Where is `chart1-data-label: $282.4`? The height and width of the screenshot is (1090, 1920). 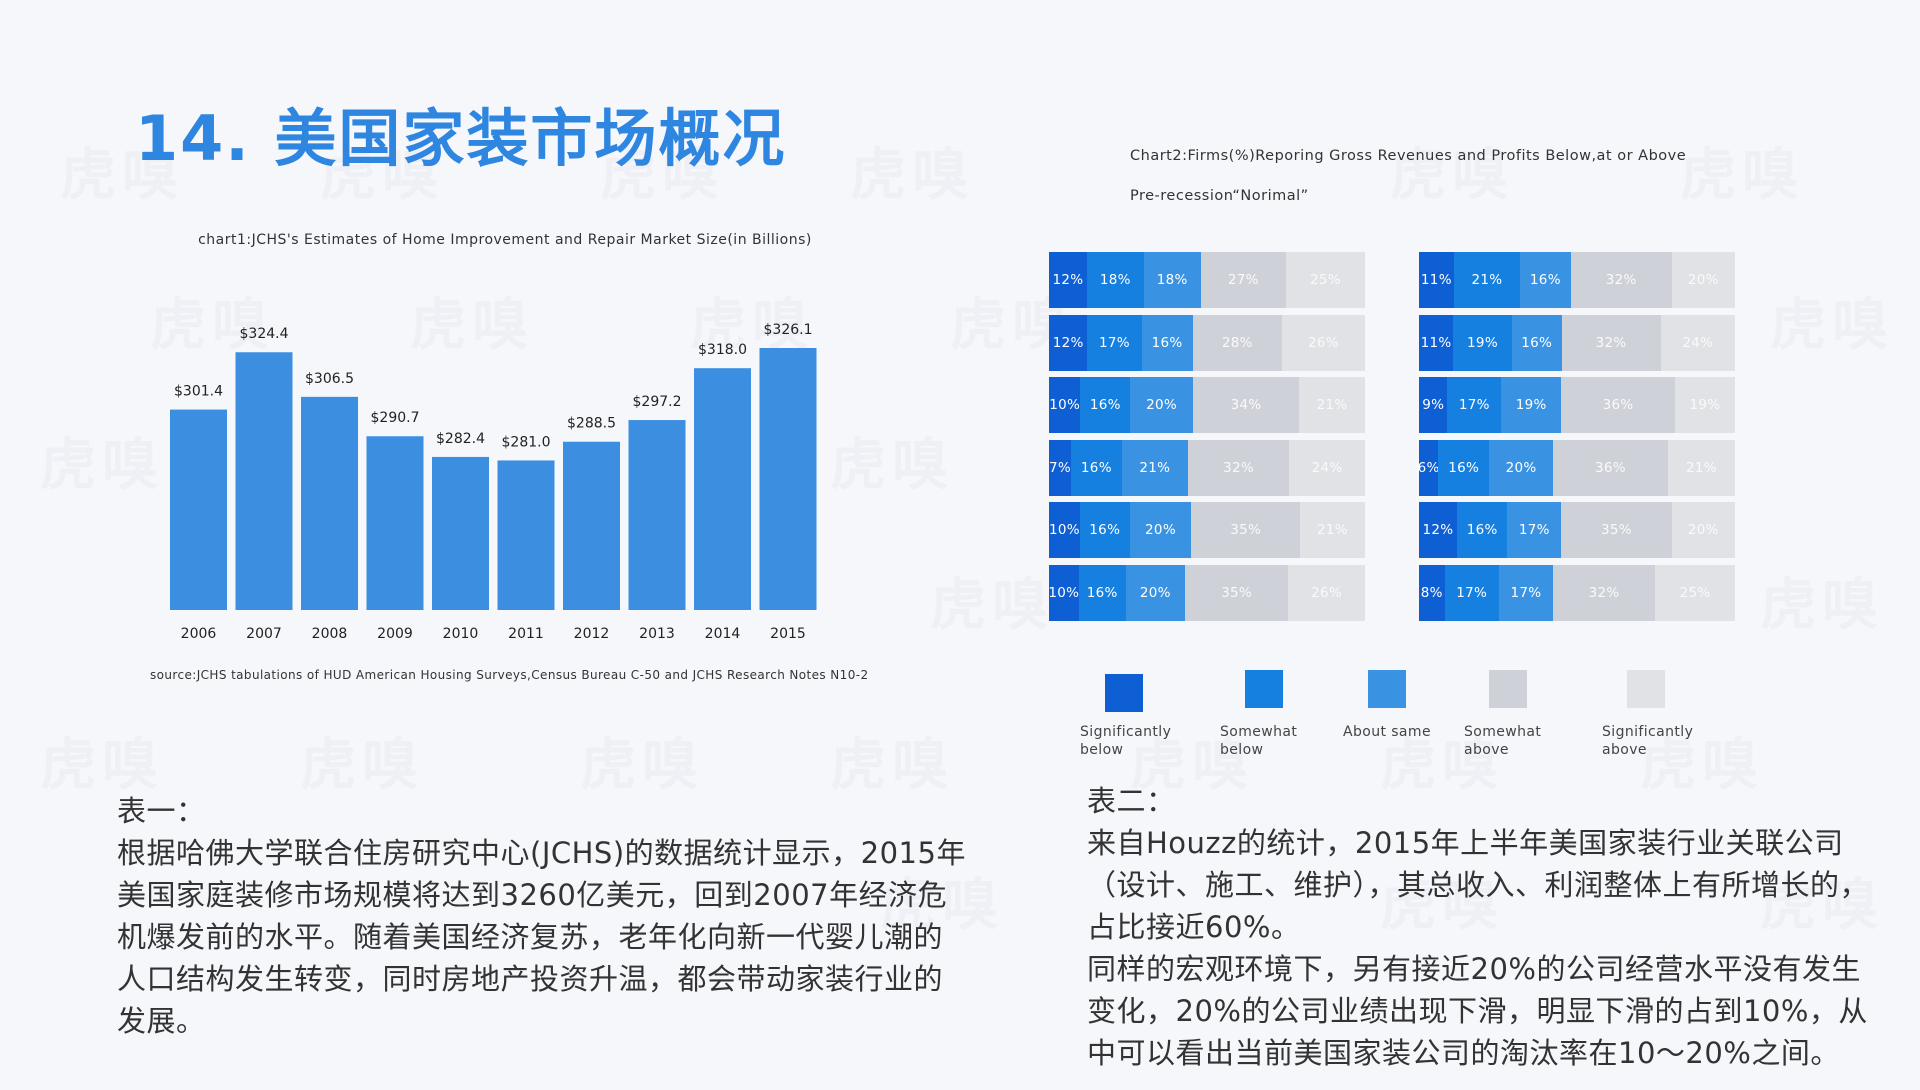 chart1-data-label: $282.4 is located at coordinates (460, 439).